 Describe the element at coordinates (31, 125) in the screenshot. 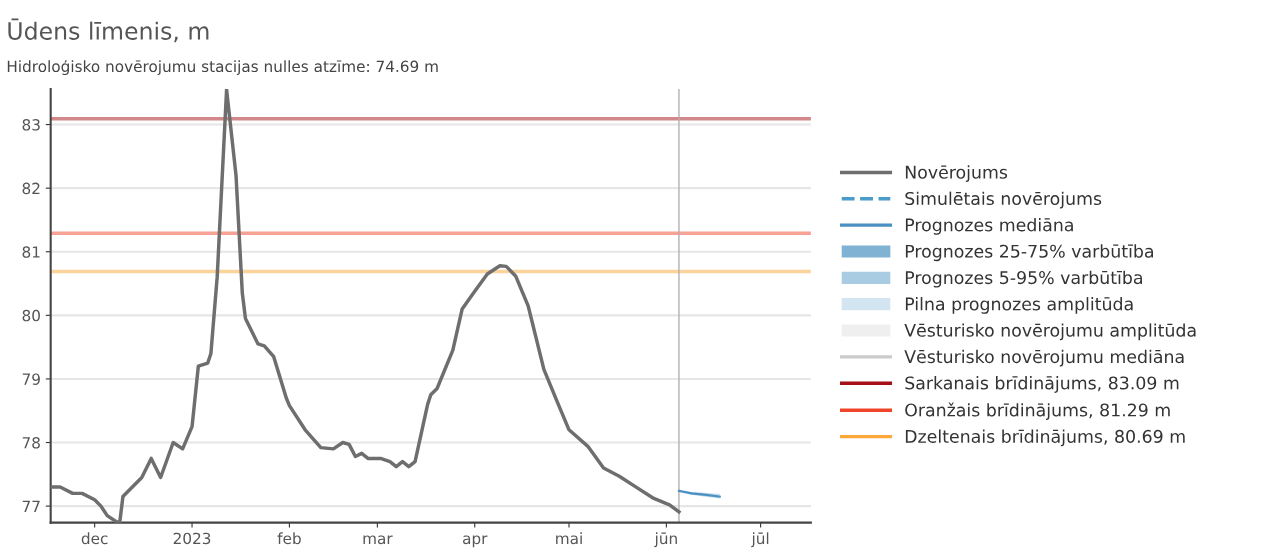

I see `y-tick-label: 83` at that location.